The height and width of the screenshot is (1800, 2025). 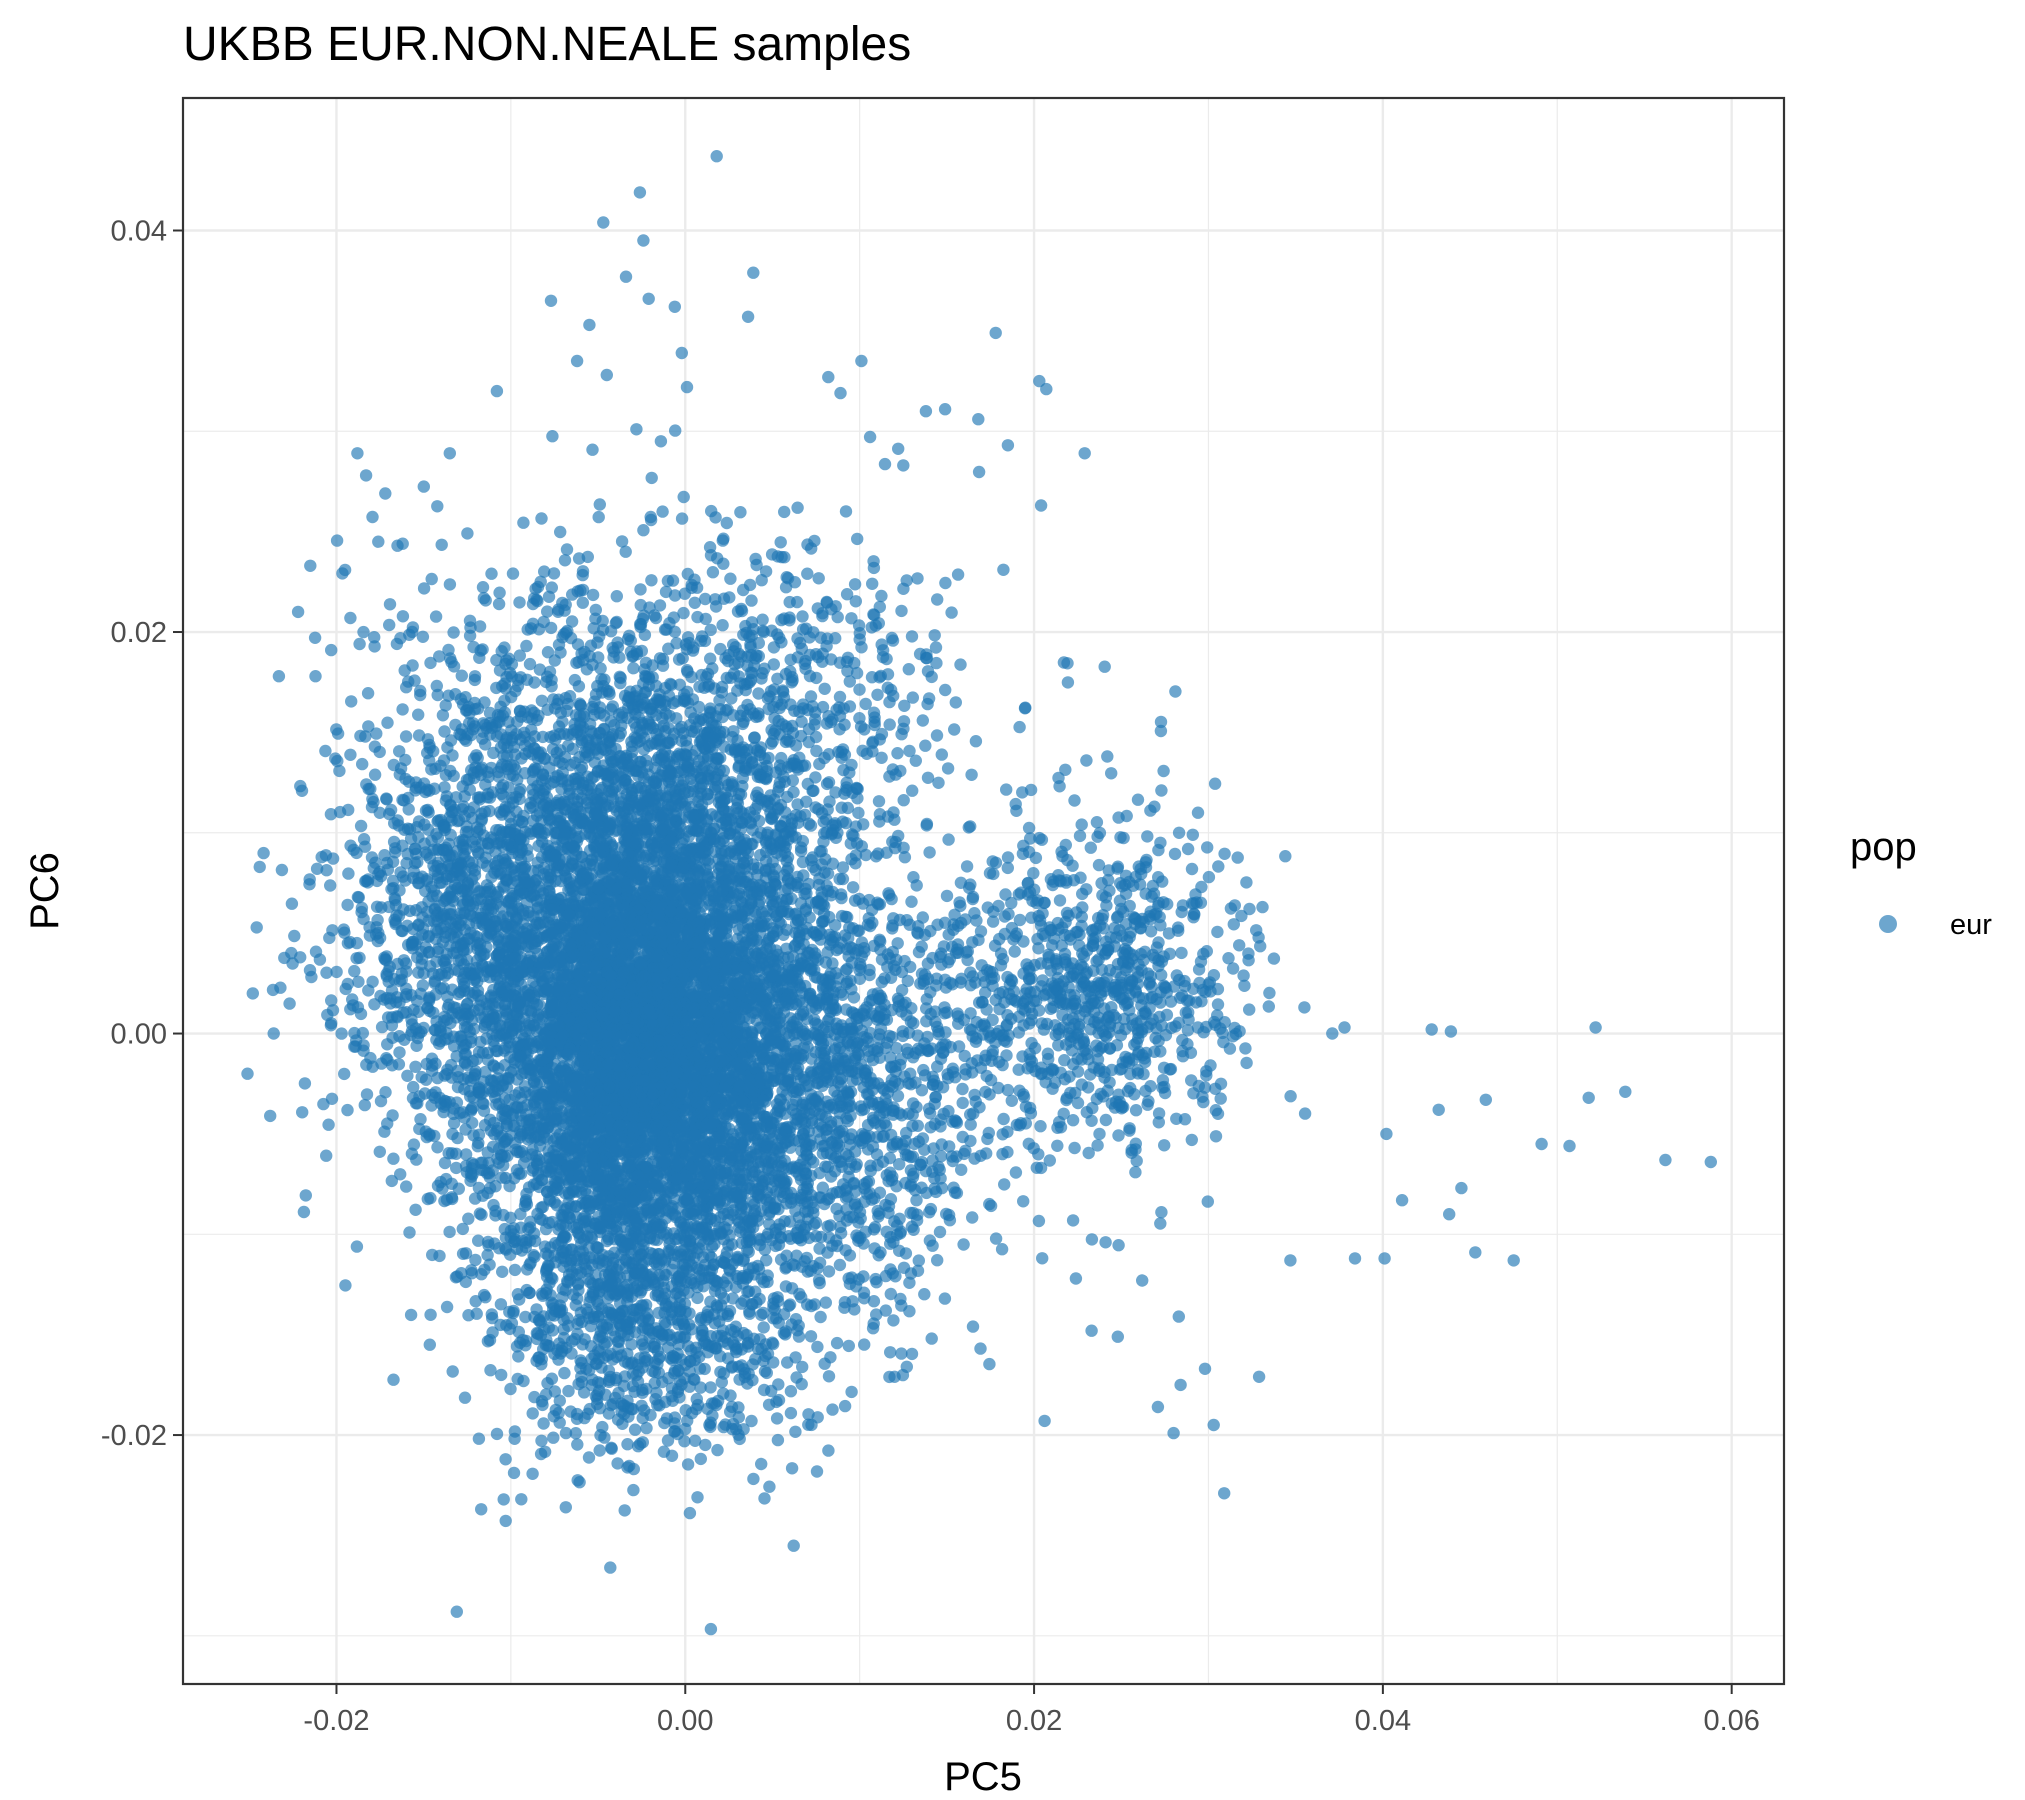 What do you see at coordinates (547, 44) in the screenshot?
I see `chart-title: UKBB EUR.NON.NEALE samples` at bounding box center [547, 44].